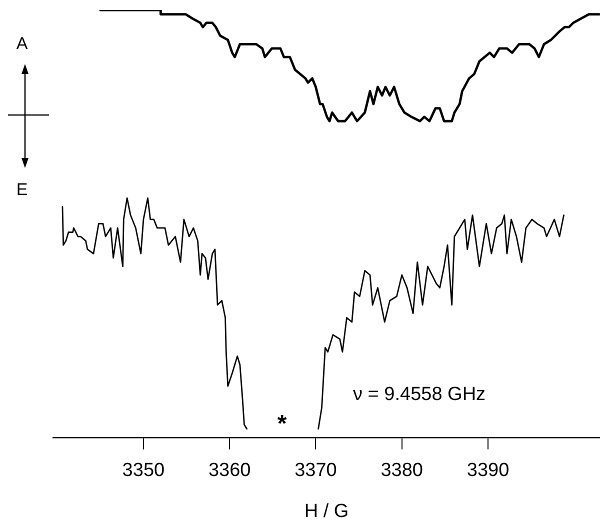 This screenshot has width=600, height=529. Describe the element at coordinates (22, 44) in the screenshot. I see `text: A` at that location.